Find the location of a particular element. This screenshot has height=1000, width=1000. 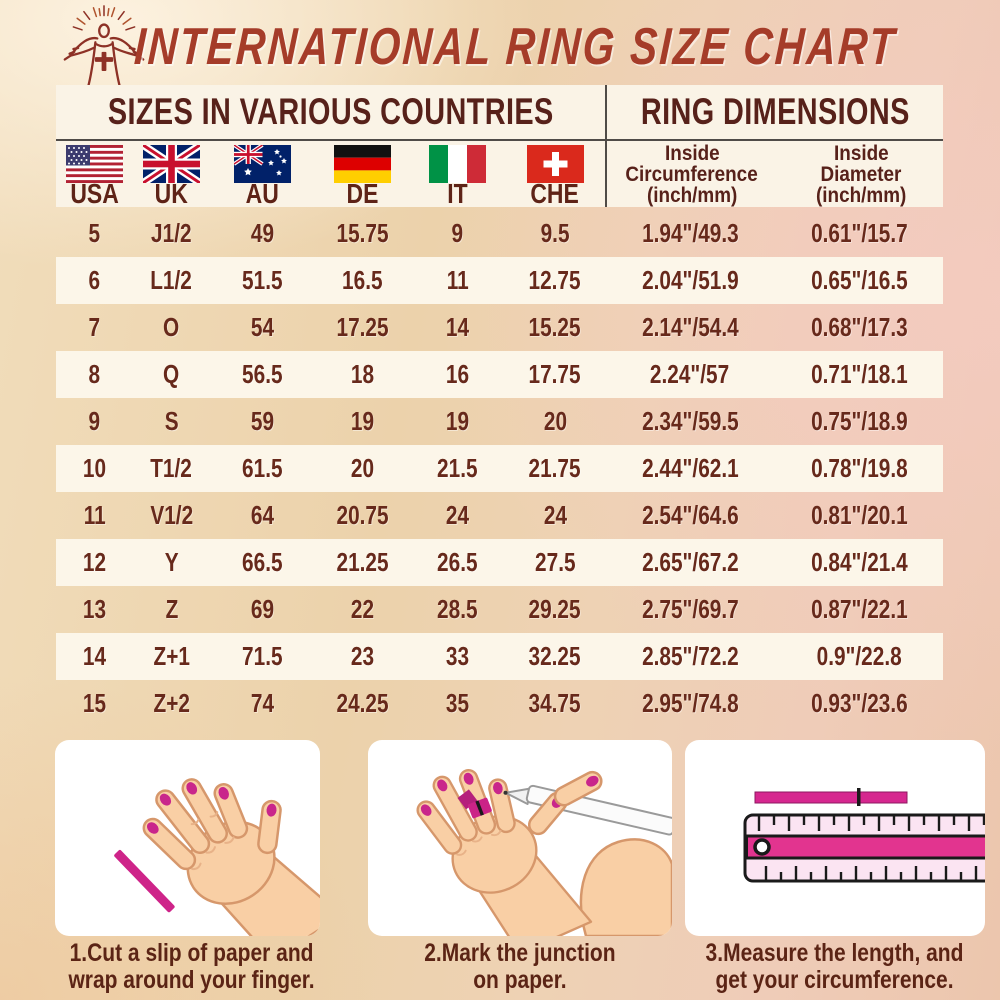

col-header-diameter: Inside Diameter (inch/mm) is located at coordinates (861, 174).